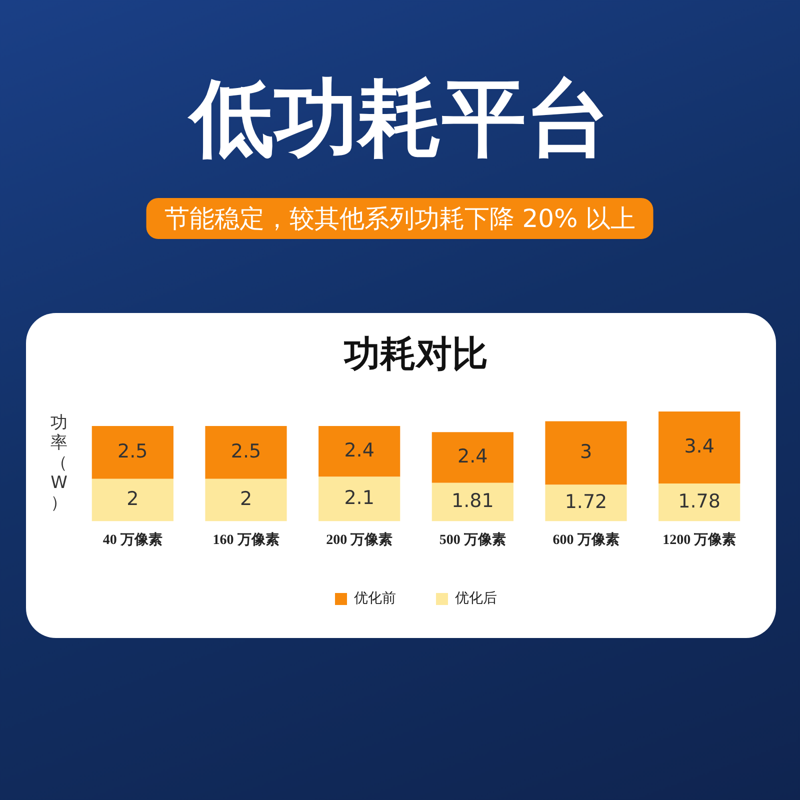 The height and width of the screenshot is (800, 800). I want to click on legend-label: 优化后, so click(476, 598).